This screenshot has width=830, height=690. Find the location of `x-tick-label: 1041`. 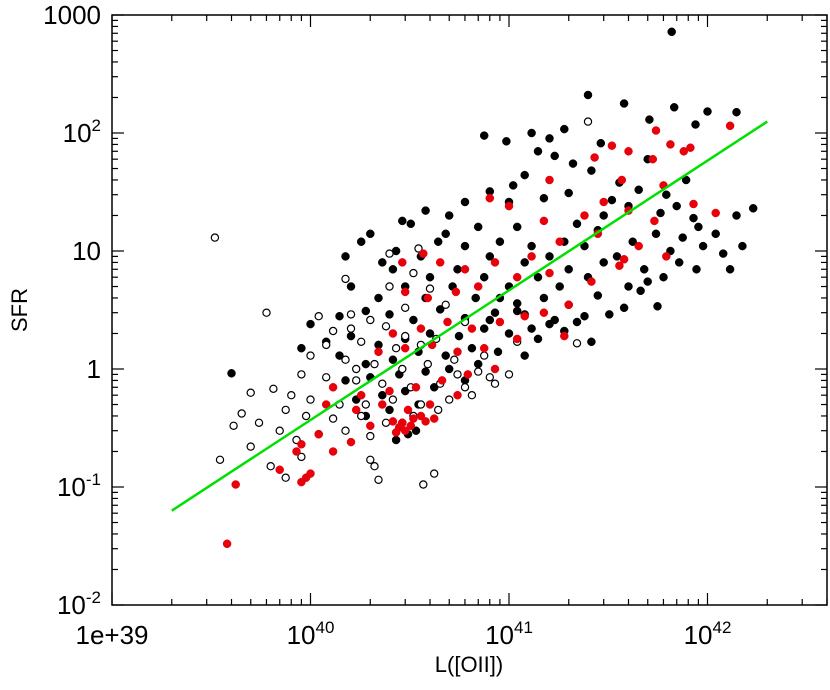

x-tick-label: 1041 is located at coordinates (509, 634).